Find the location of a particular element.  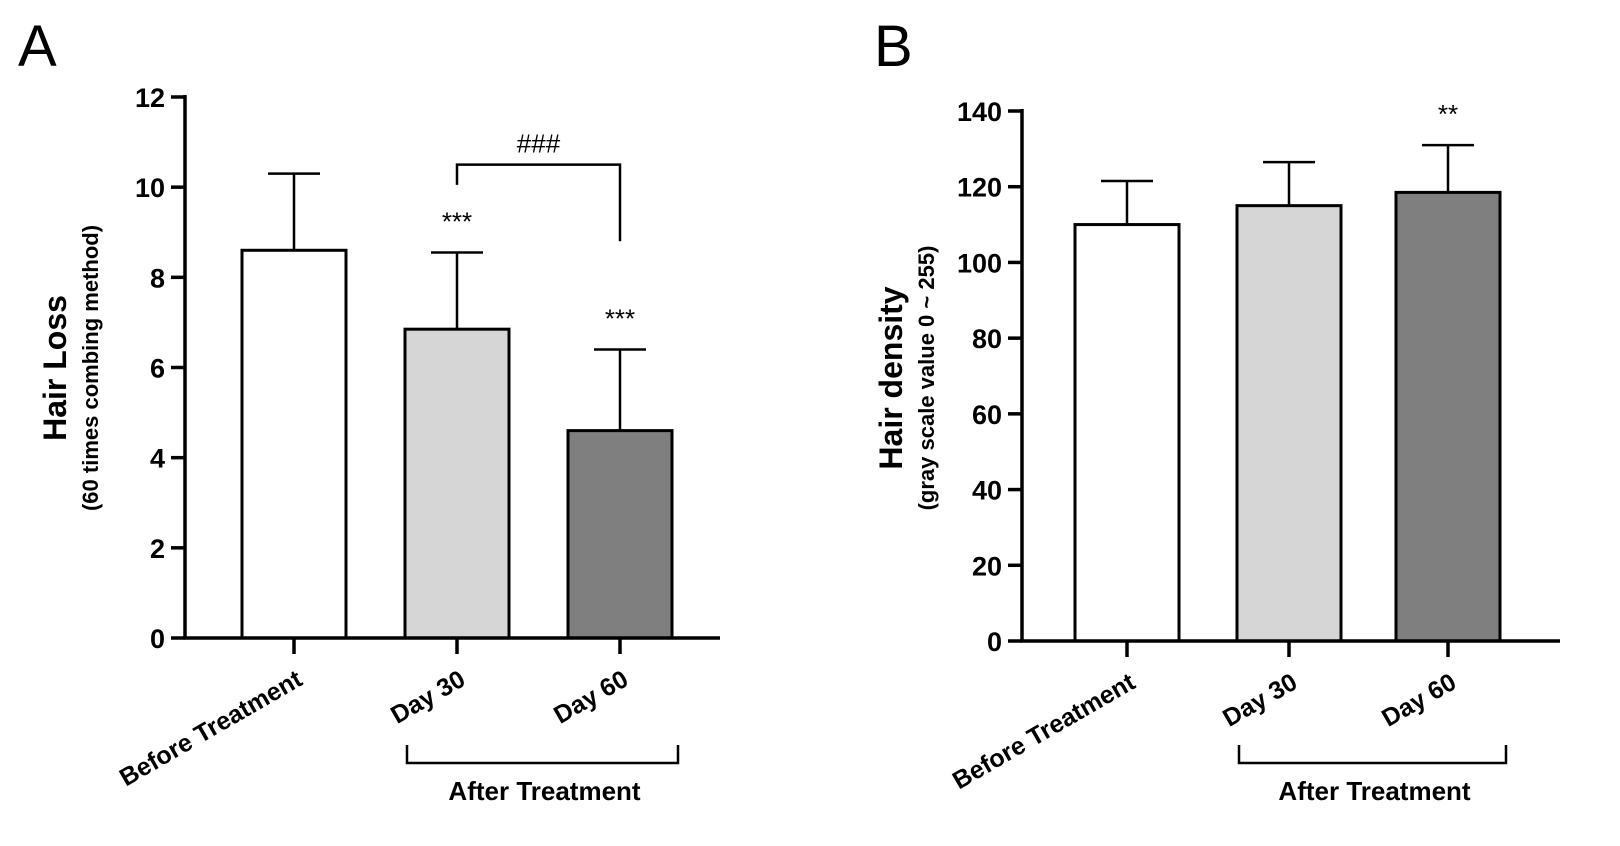

panel-label-b: B is located at coordinates (893, 46).